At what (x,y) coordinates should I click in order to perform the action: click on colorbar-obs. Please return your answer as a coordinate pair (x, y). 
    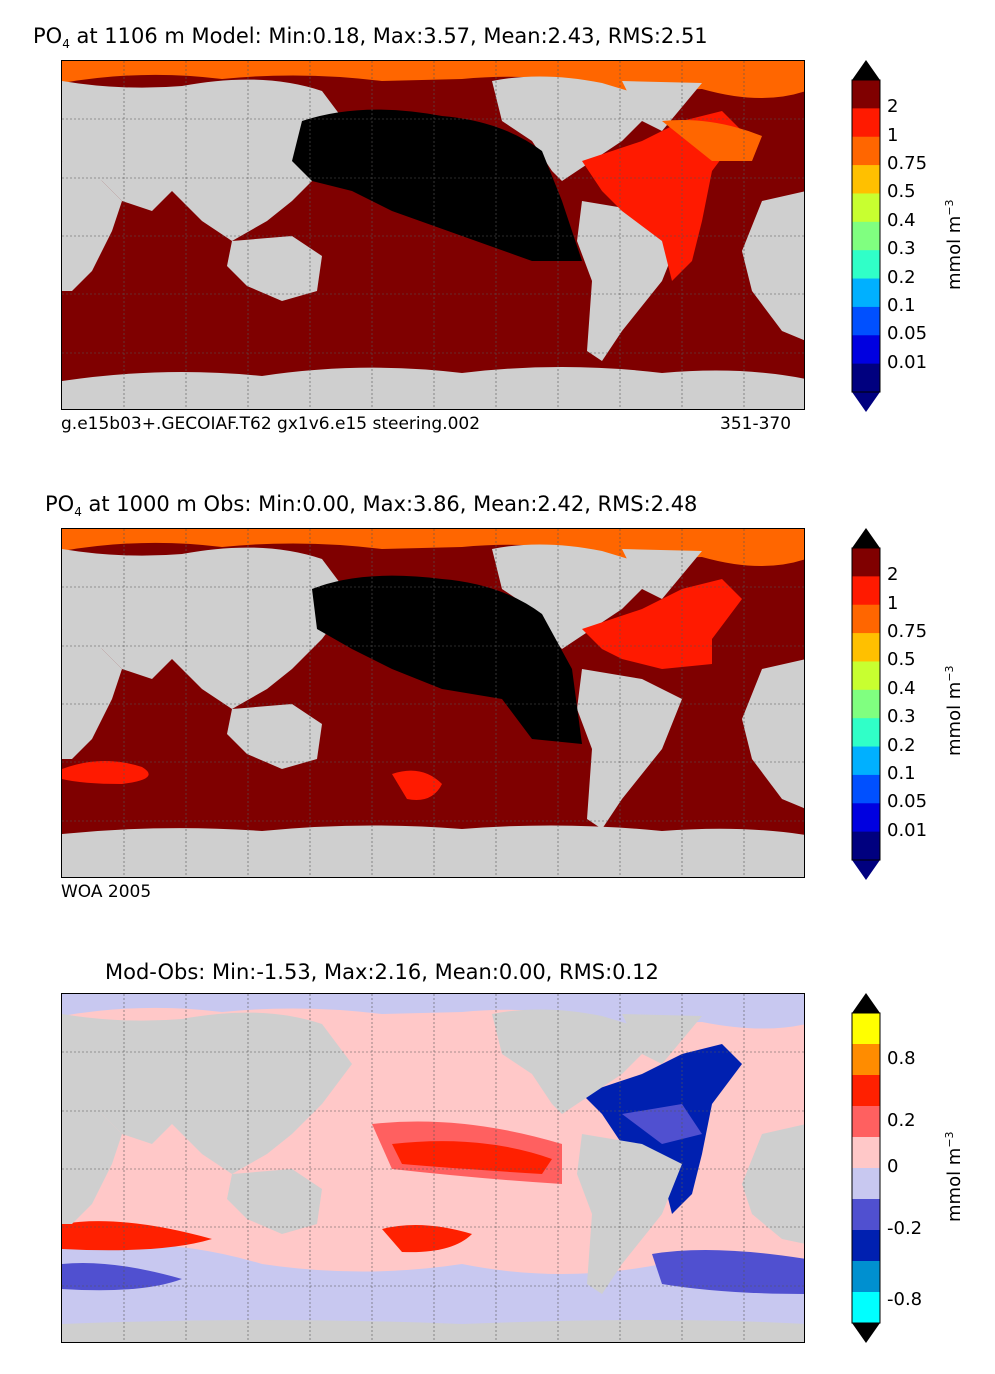
    Looking at the image, I should click on (866, 704).